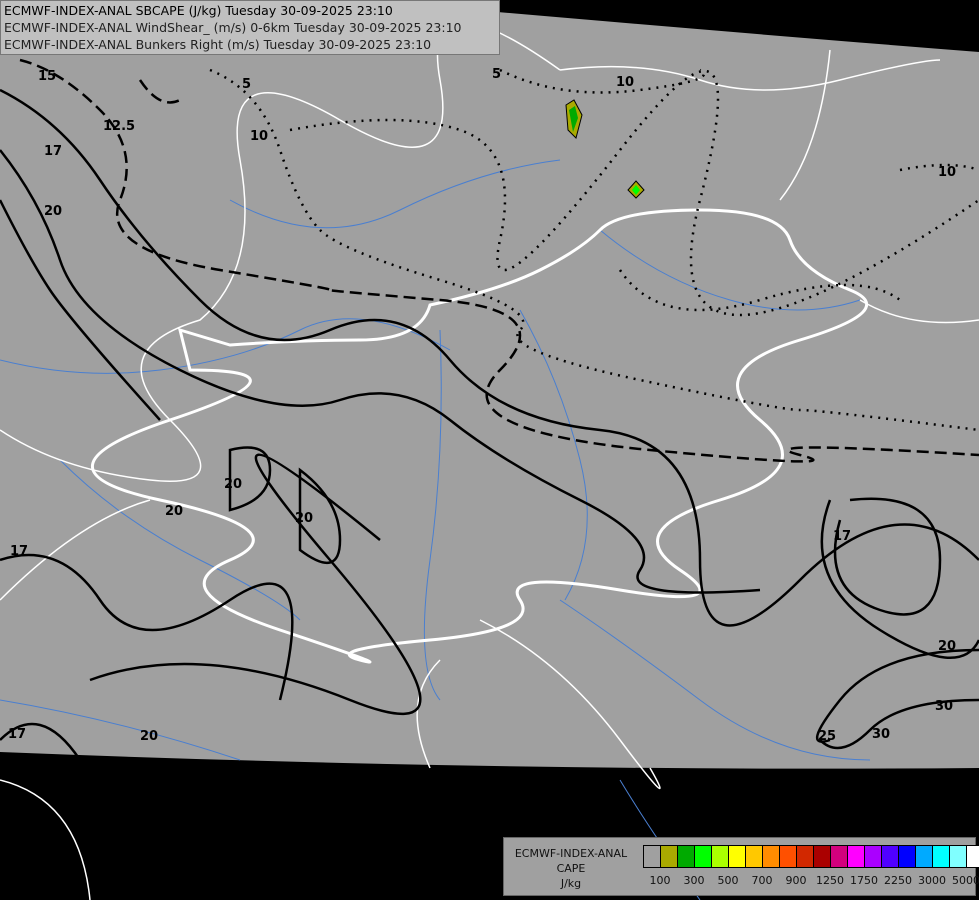  What do you see at coordinates (728, 880) in the screenshot?
I see `legend-tick-label: 500` at bounding box center [728, 880].